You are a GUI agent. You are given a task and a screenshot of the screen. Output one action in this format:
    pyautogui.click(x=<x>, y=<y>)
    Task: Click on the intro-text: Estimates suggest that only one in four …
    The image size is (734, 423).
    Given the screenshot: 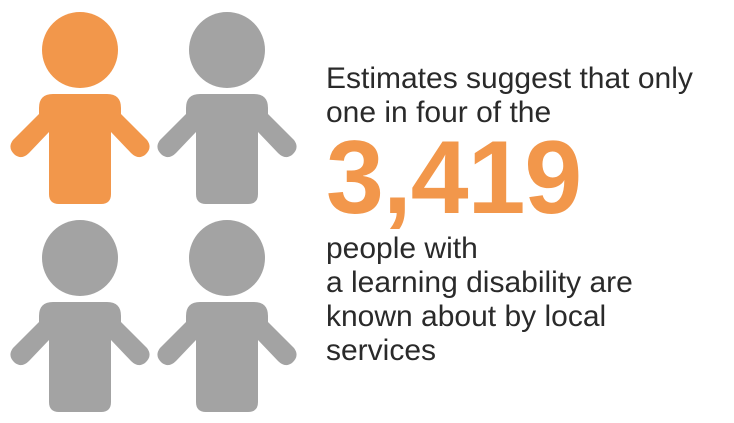 What is the action you would take?
    pyautogui.click(x=526, y=96)
    